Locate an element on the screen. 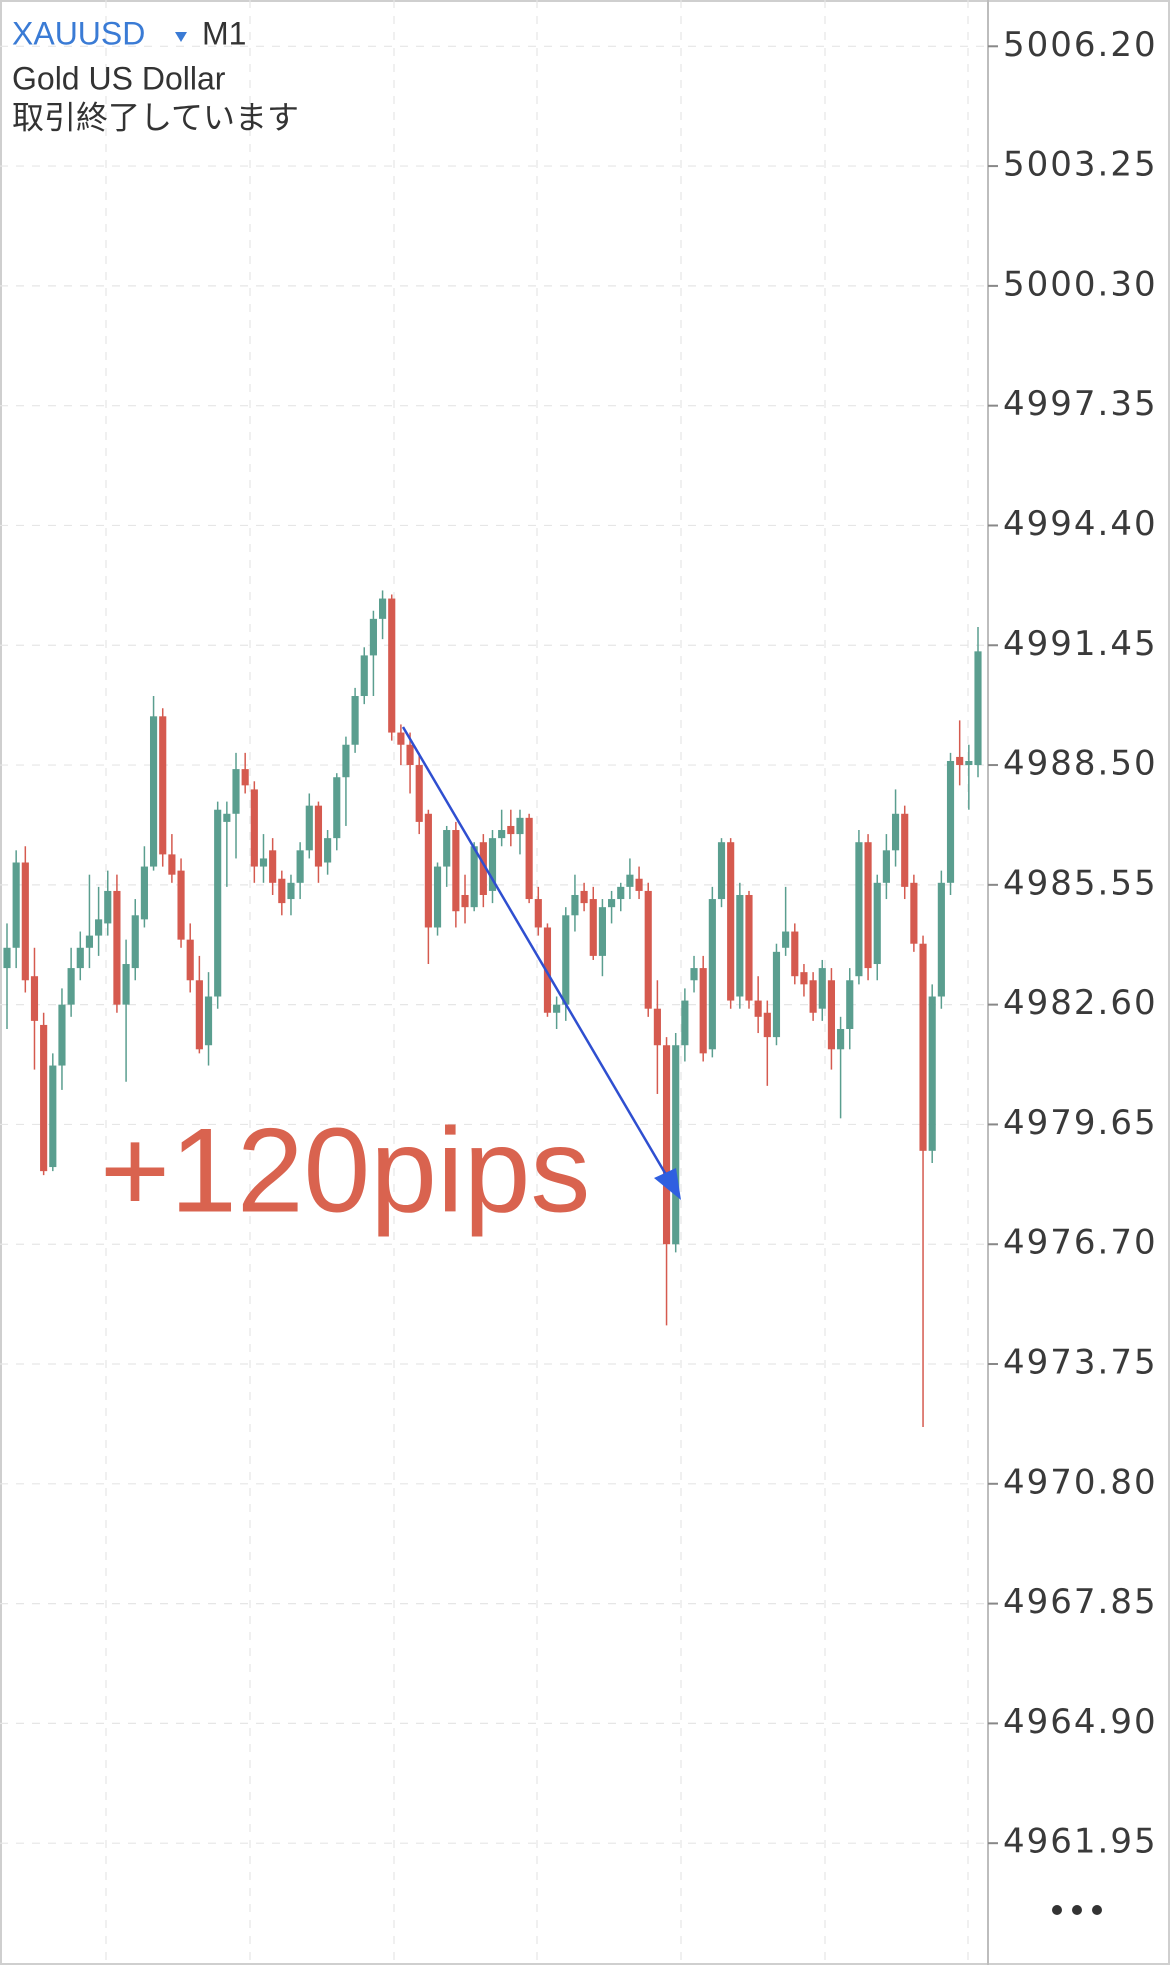 The image size is (1170, 1965). arrow is located at coordinates (541, 963).